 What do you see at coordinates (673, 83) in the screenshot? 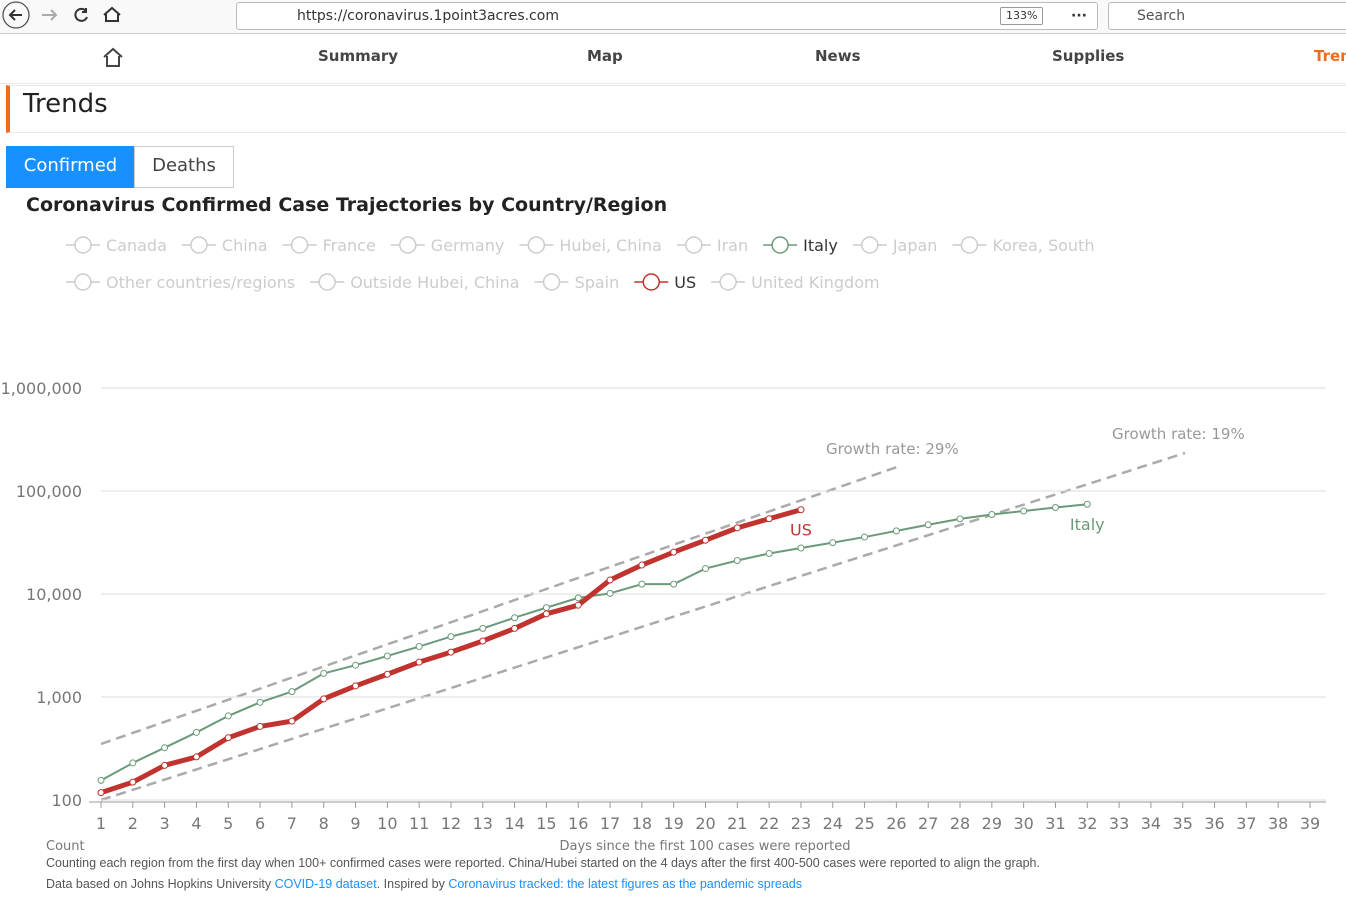
I see `divider` at bounding box center [673, 83].